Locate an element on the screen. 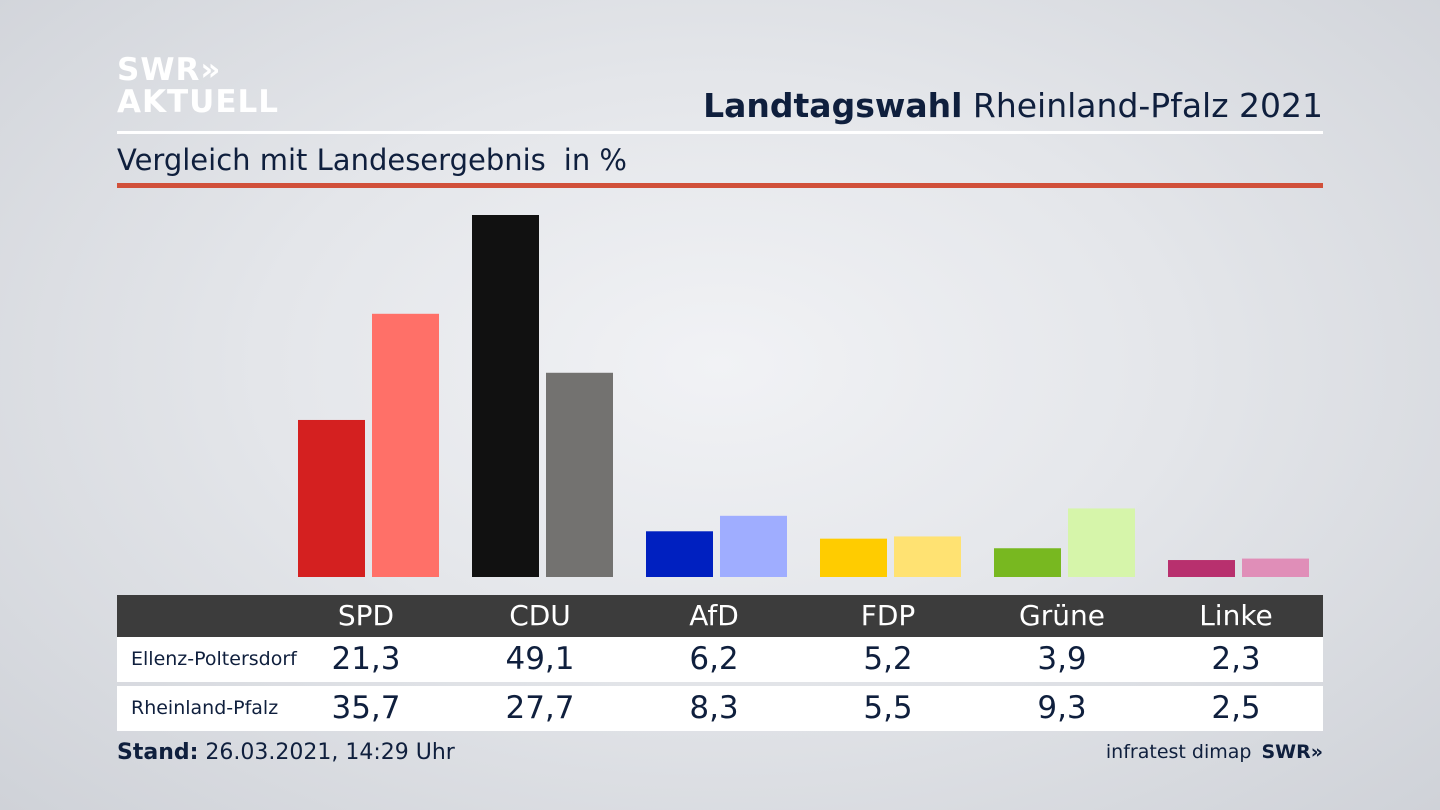 This screenshot has height=810, width=1440. subtitle-text: Vergleich mit Landesergebnis is located at coordinates (331, 160).